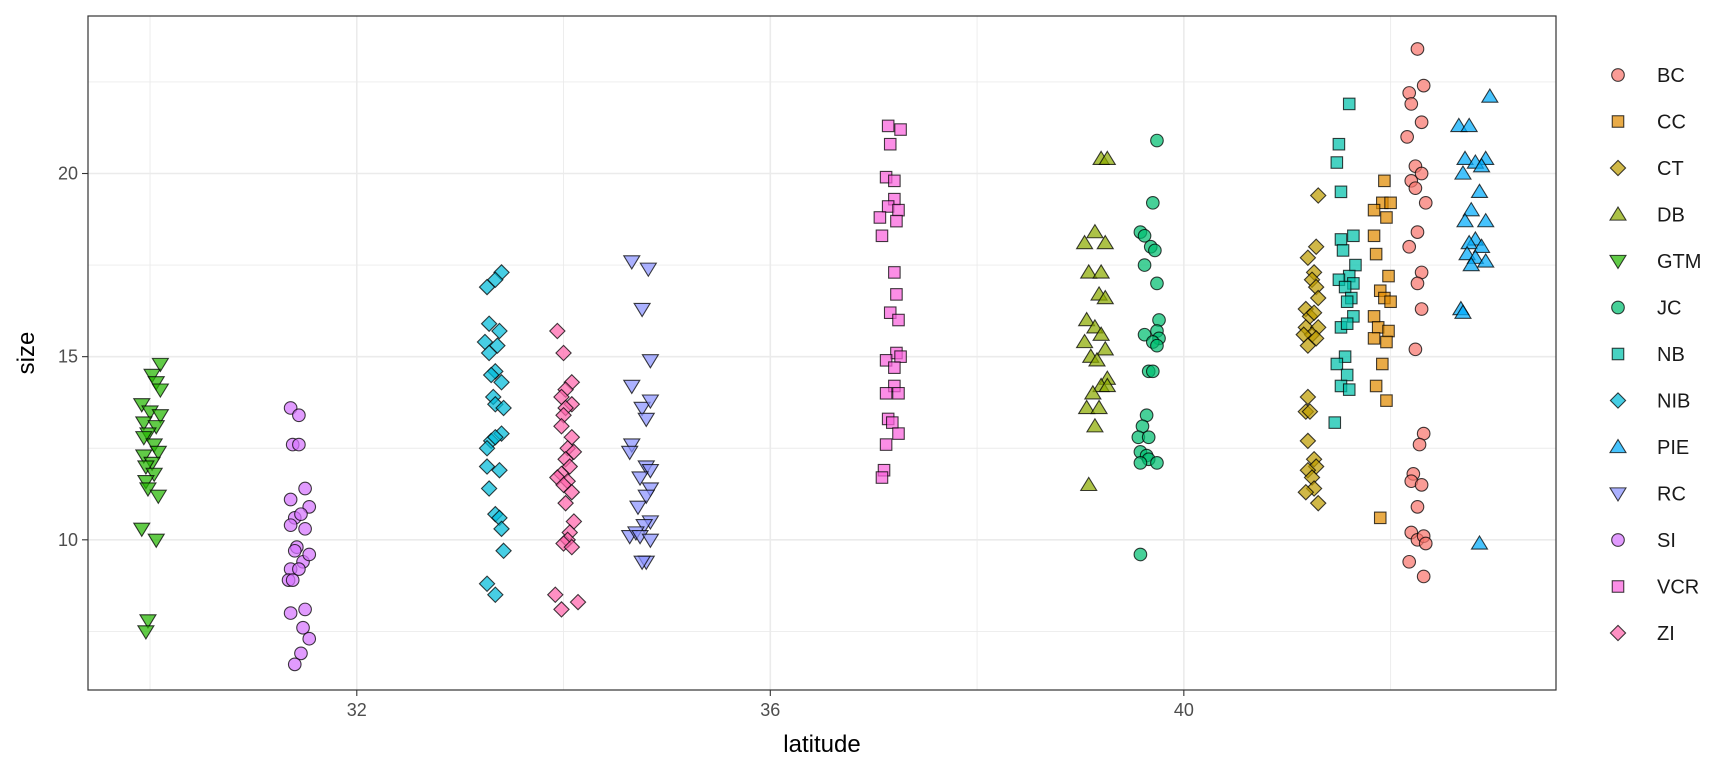 The width and height of the screenshot is (1728, 768). Describe the element at coordinates (1649, 448) in the screenshot. I see `legend-item-pie: PIE` at that location.